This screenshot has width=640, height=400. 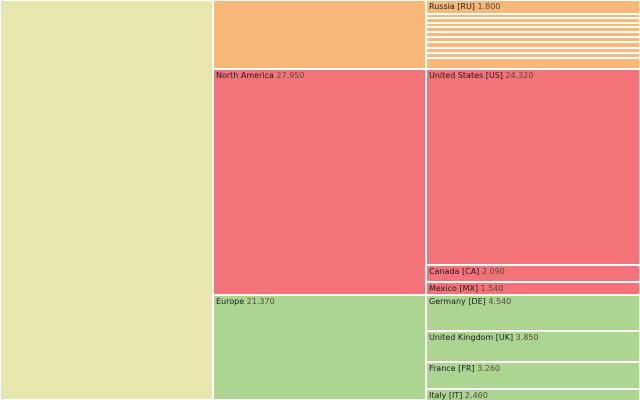 What do you see at coordinates (454, 271) in the screenshot?
I see `leaf-label-north-america-1-name: Canada [CA]` at bounding box center [454, 271].